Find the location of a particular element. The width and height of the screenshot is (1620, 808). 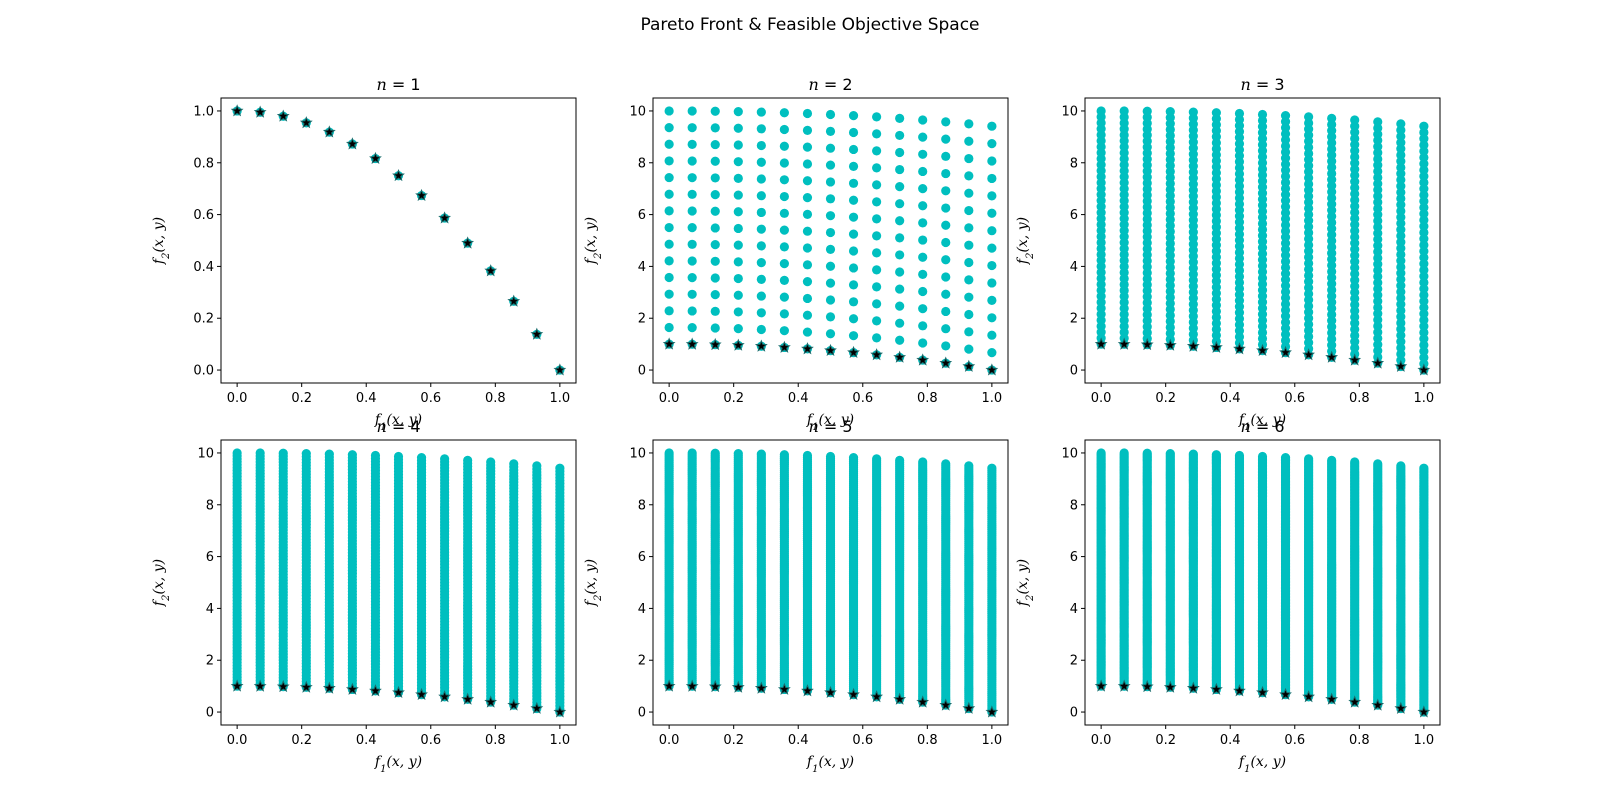

x-tick-label: 0.6 is located at coordinates (1294, 398).